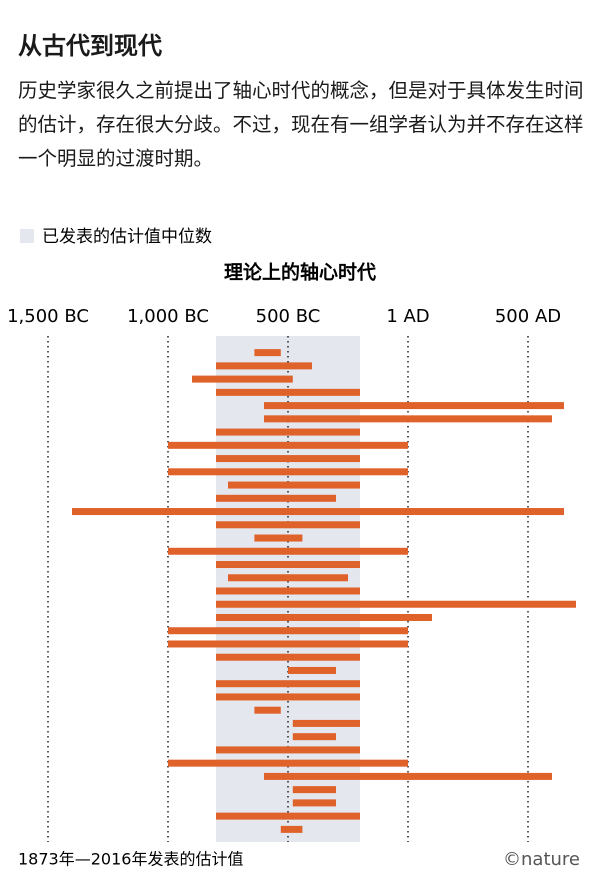  What do you see at coordinates (528, 316) in the screenshot?
I see `x-tick-label: 500 AD` at bounding box center [528, 316].